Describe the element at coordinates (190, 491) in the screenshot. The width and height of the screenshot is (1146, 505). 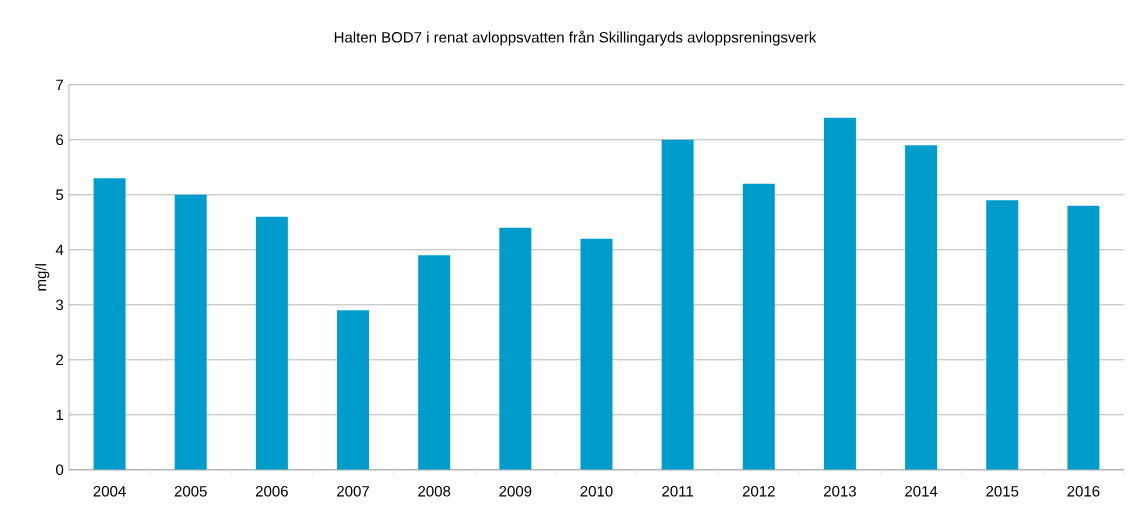
I see `x-tick-label: 2005` at that location.